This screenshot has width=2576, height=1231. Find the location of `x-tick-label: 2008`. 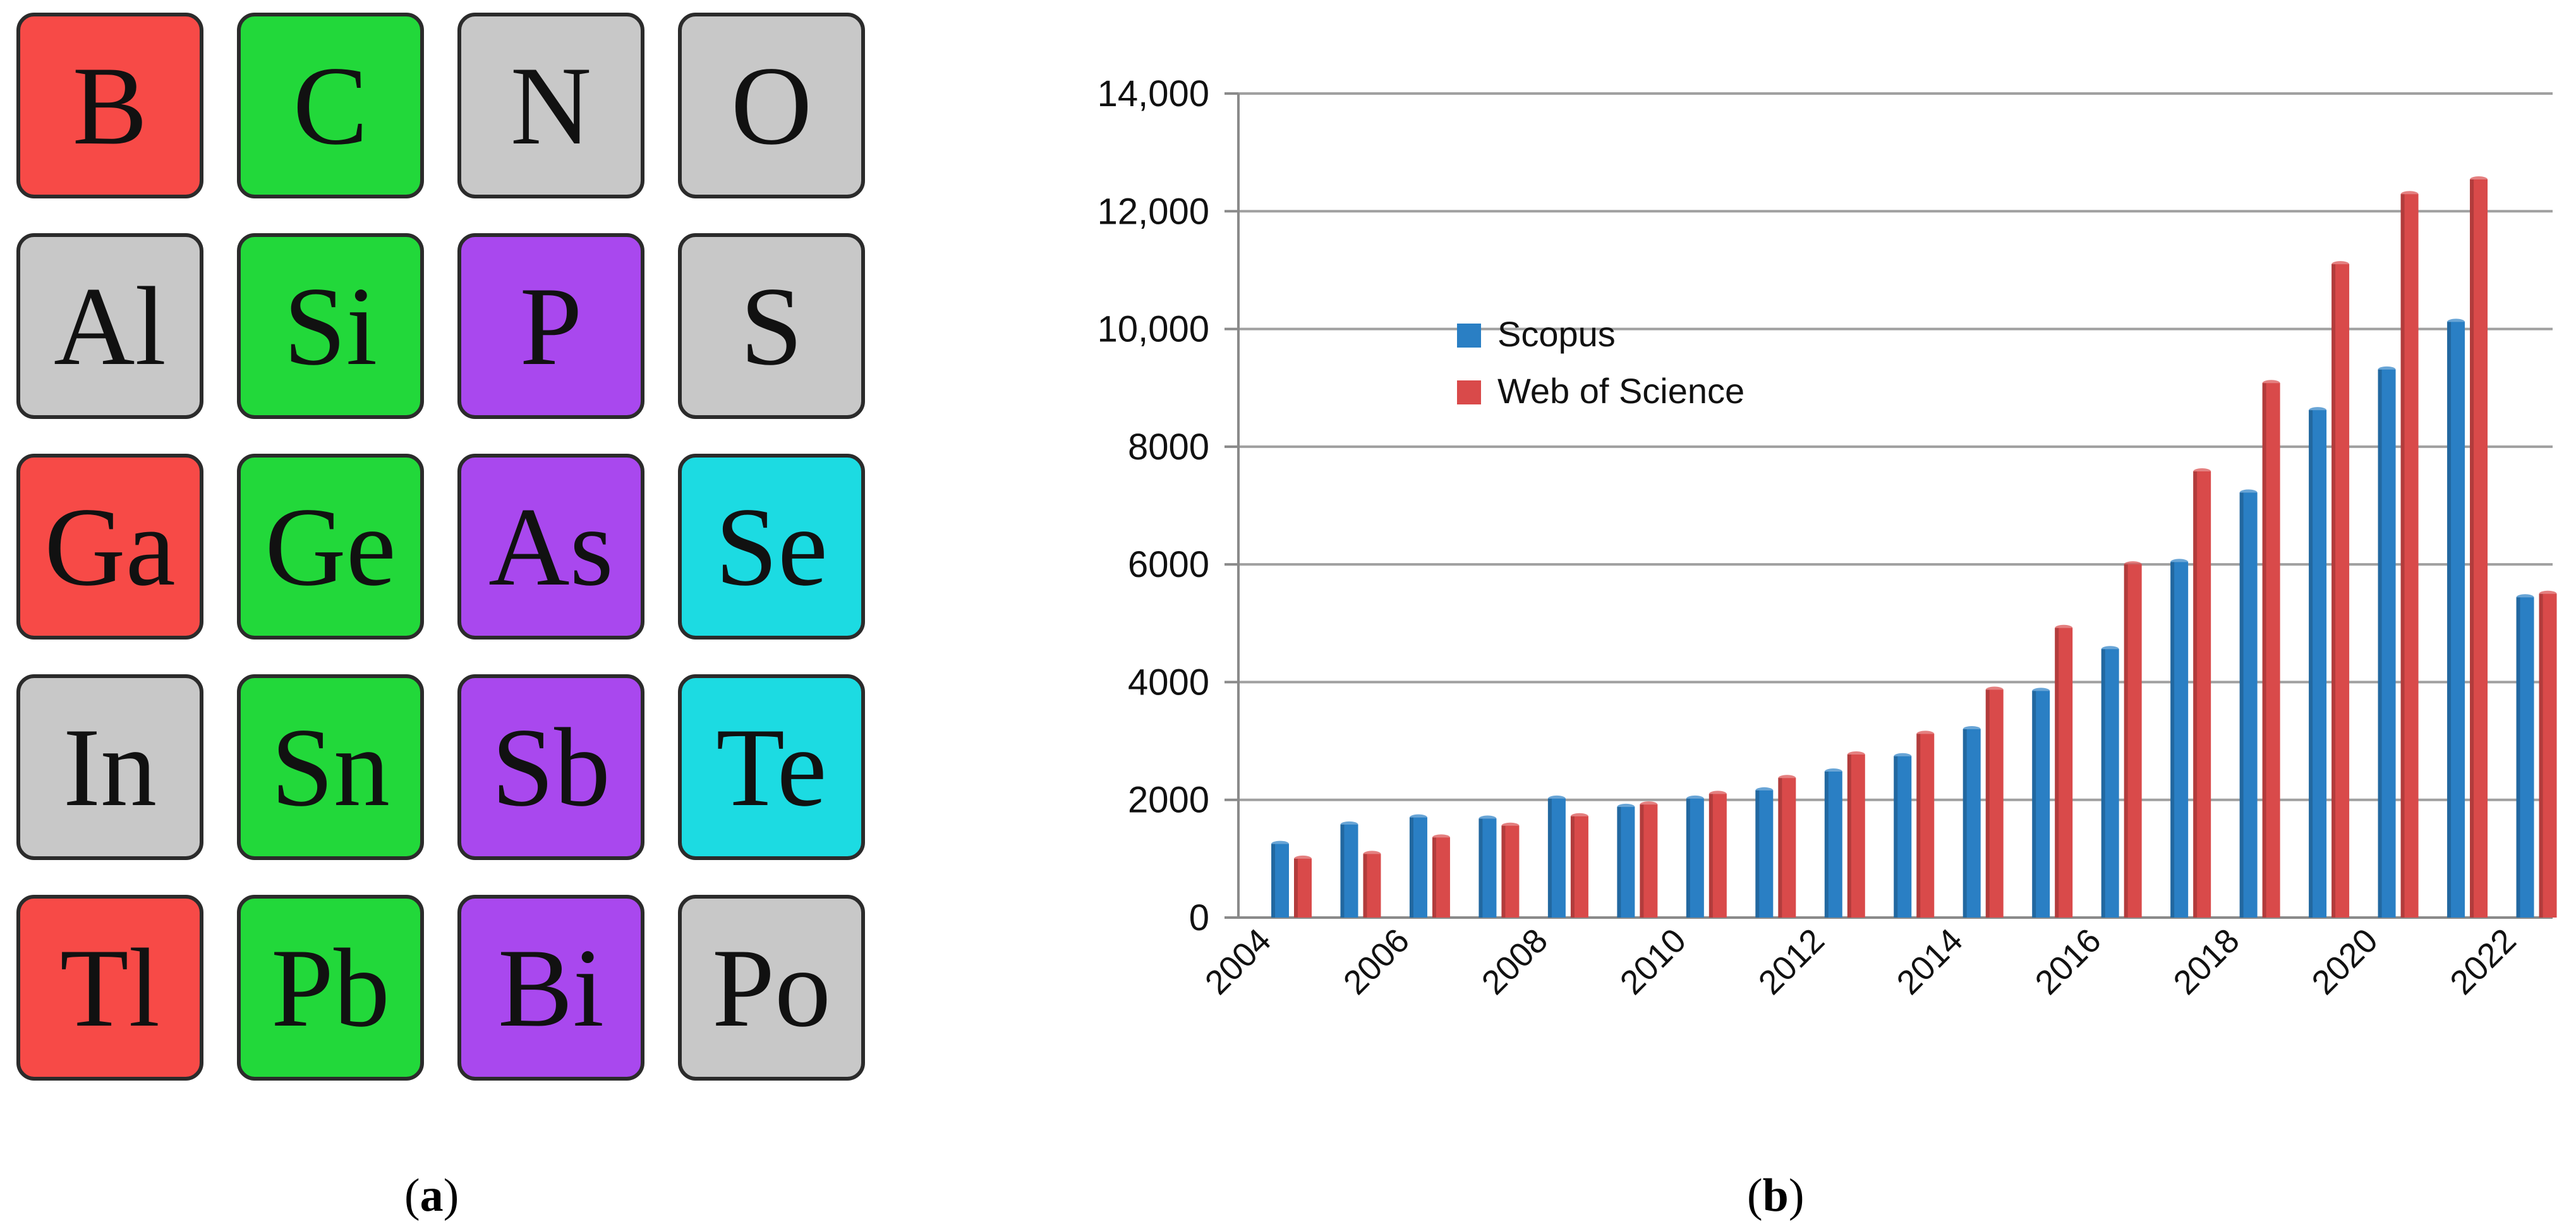

x-tick-label: 2008 is located at coordinates (1515, 961).